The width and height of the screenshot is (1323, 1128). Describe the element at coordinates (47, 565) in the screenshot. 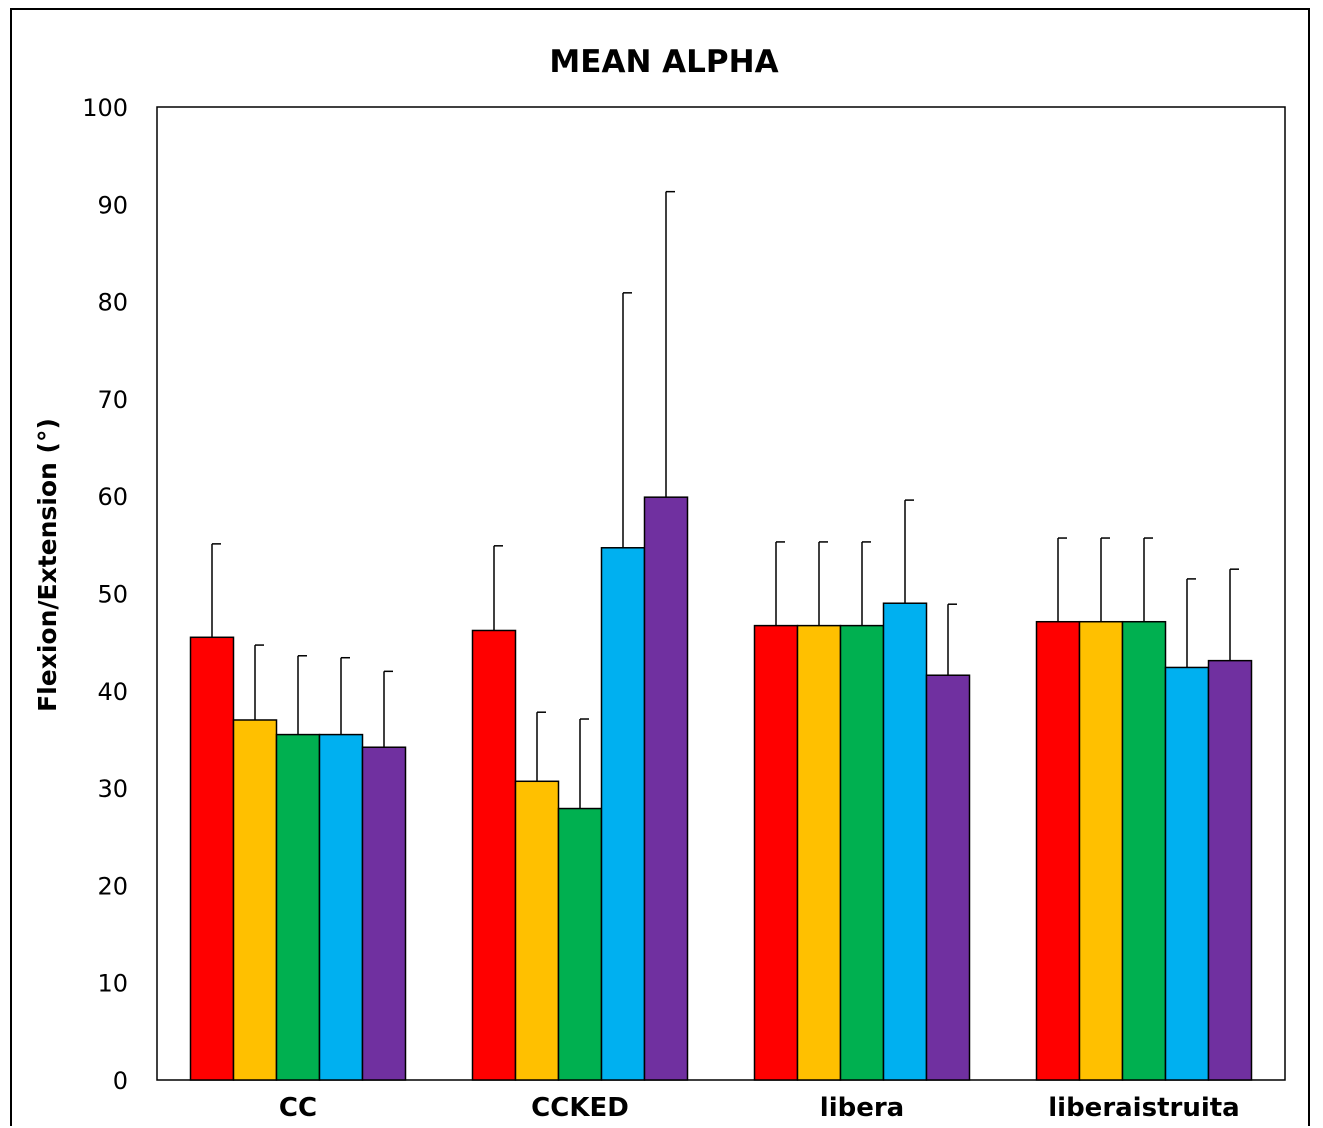

I see `y-axis-label: Flexion/Extension (°)` at that location.